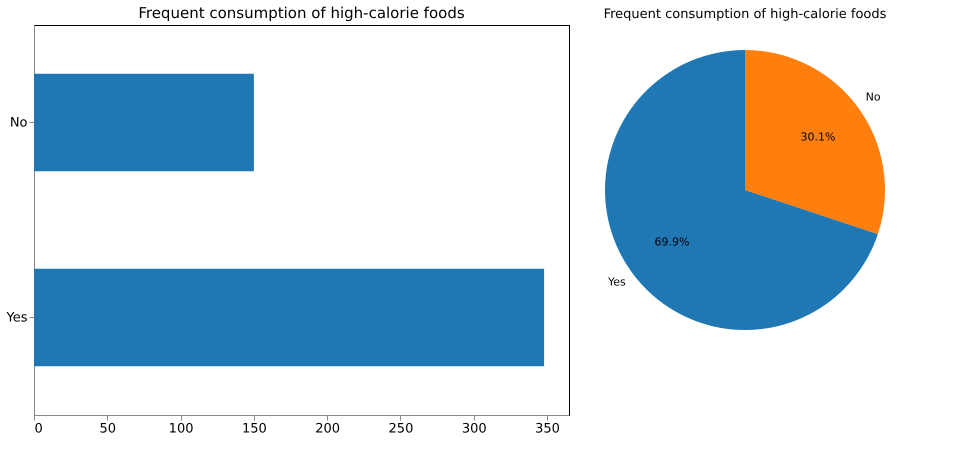 The image size is (953, 463). I want to click on x-tick-label: 300, so click(474, 429).